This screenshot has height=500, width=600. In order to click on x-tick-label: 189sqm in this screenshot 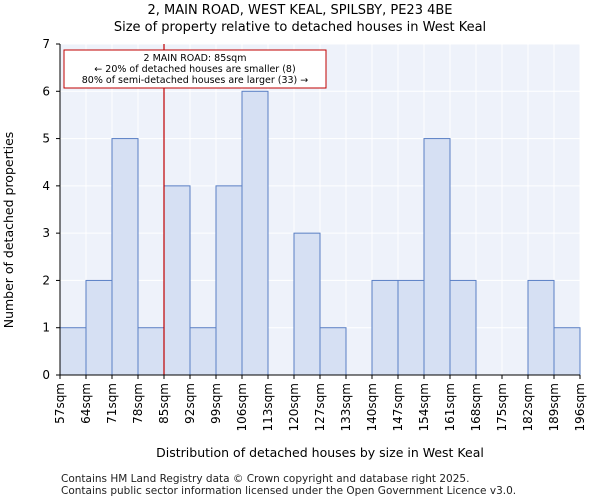, I will do `click(554, 407)`.